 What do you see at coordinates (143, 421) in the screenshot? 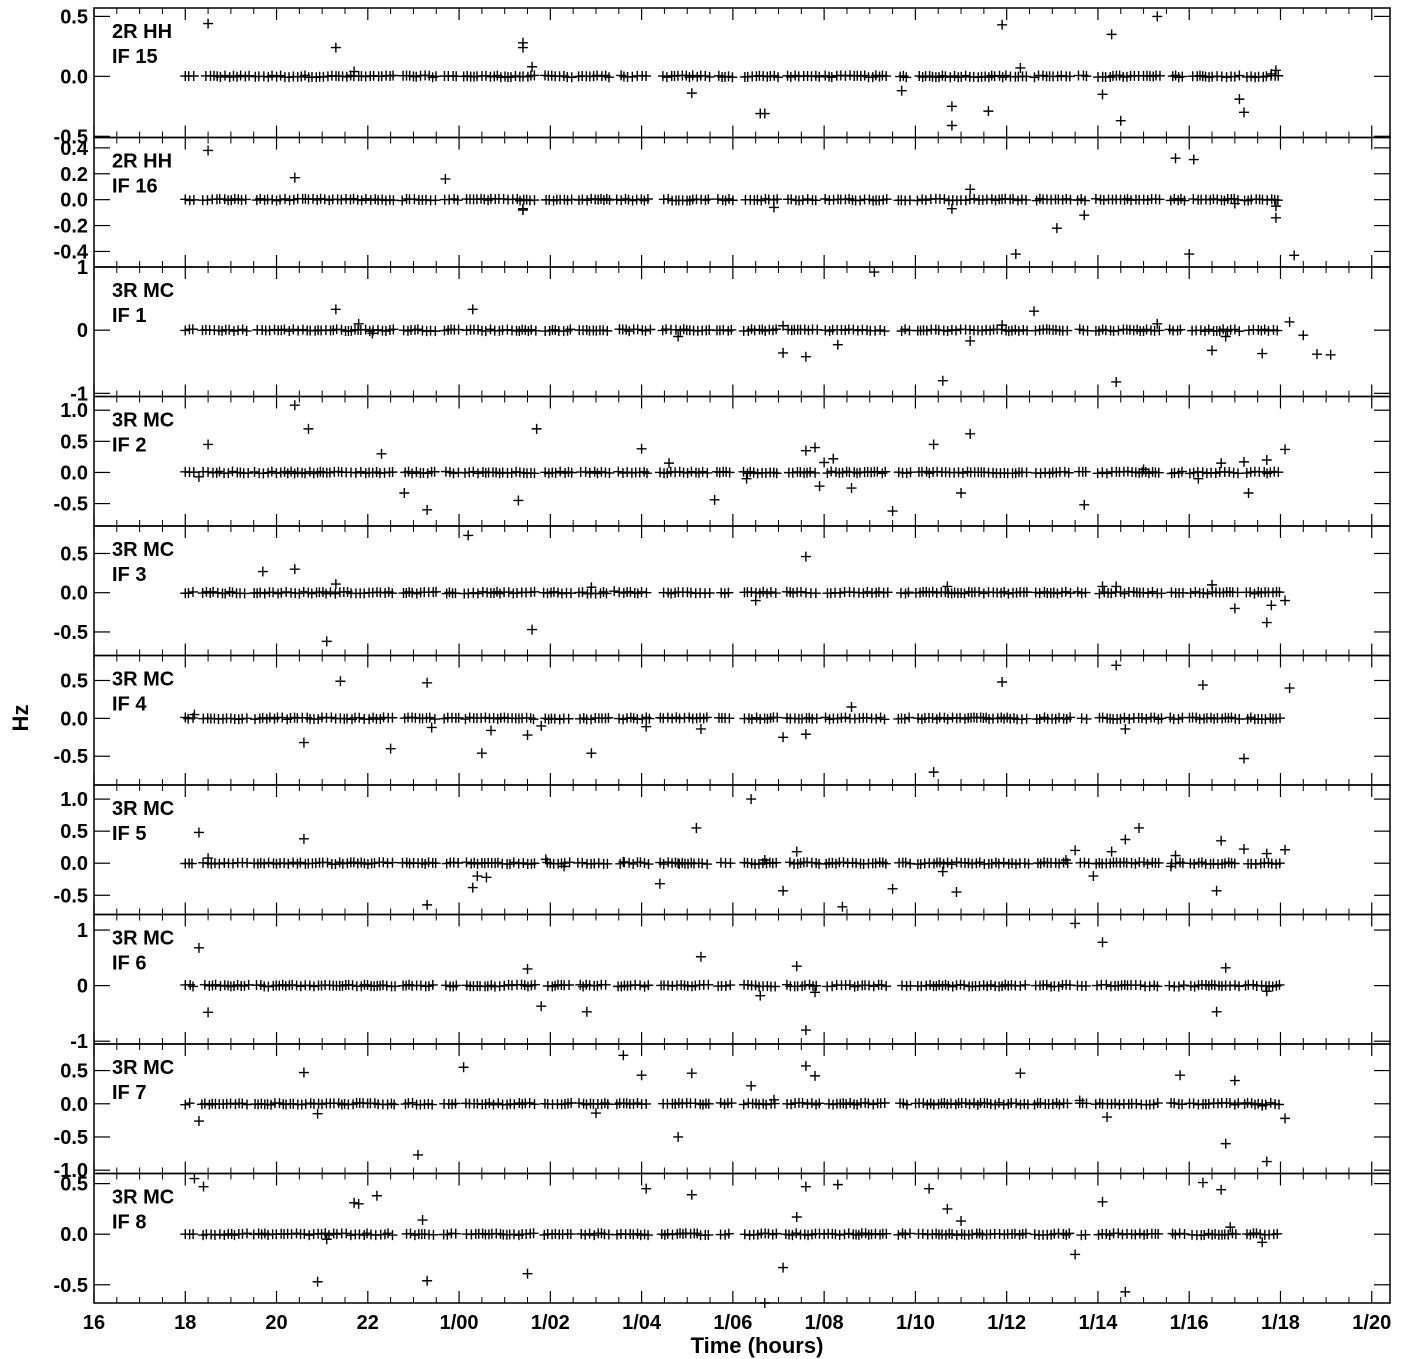
I see `panel-baseline-label: 3R MC` at bounding box center [143, 421].